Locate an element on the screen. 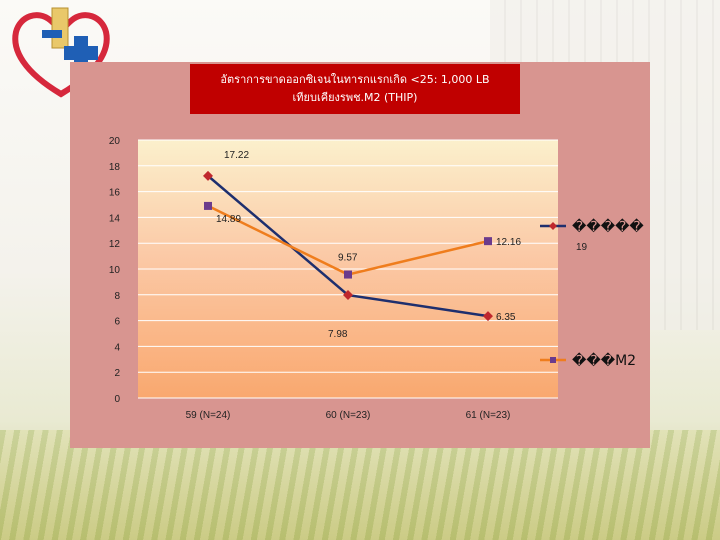  y-tick-label: 18 is located at coordinates (115, 167).